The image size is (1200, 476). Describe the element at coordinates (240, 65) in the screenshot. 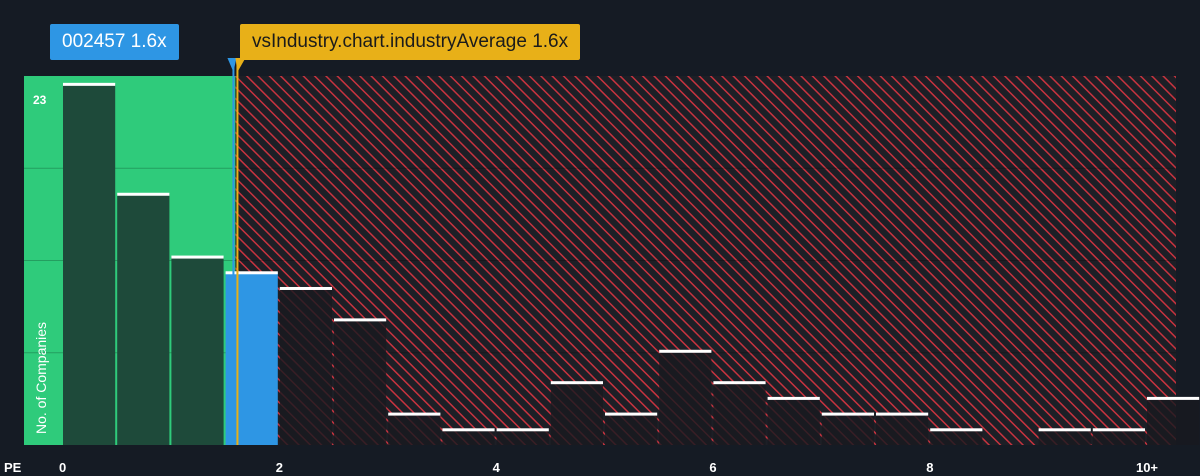

I see `industry-average-pointer` at that location.